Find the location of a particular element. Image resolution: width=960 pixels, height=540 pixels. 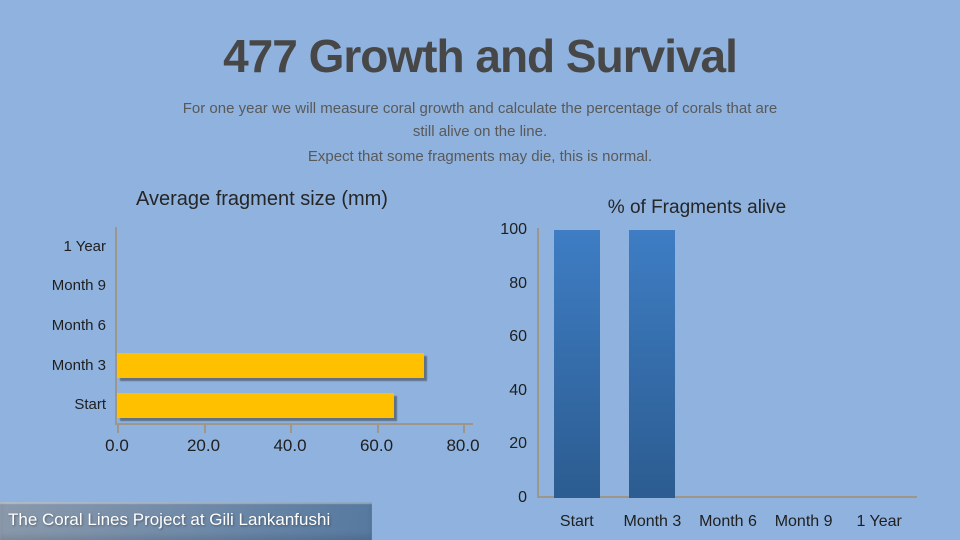

vbar-category-label-2: Month 6 is located at coordinates (728, 521).